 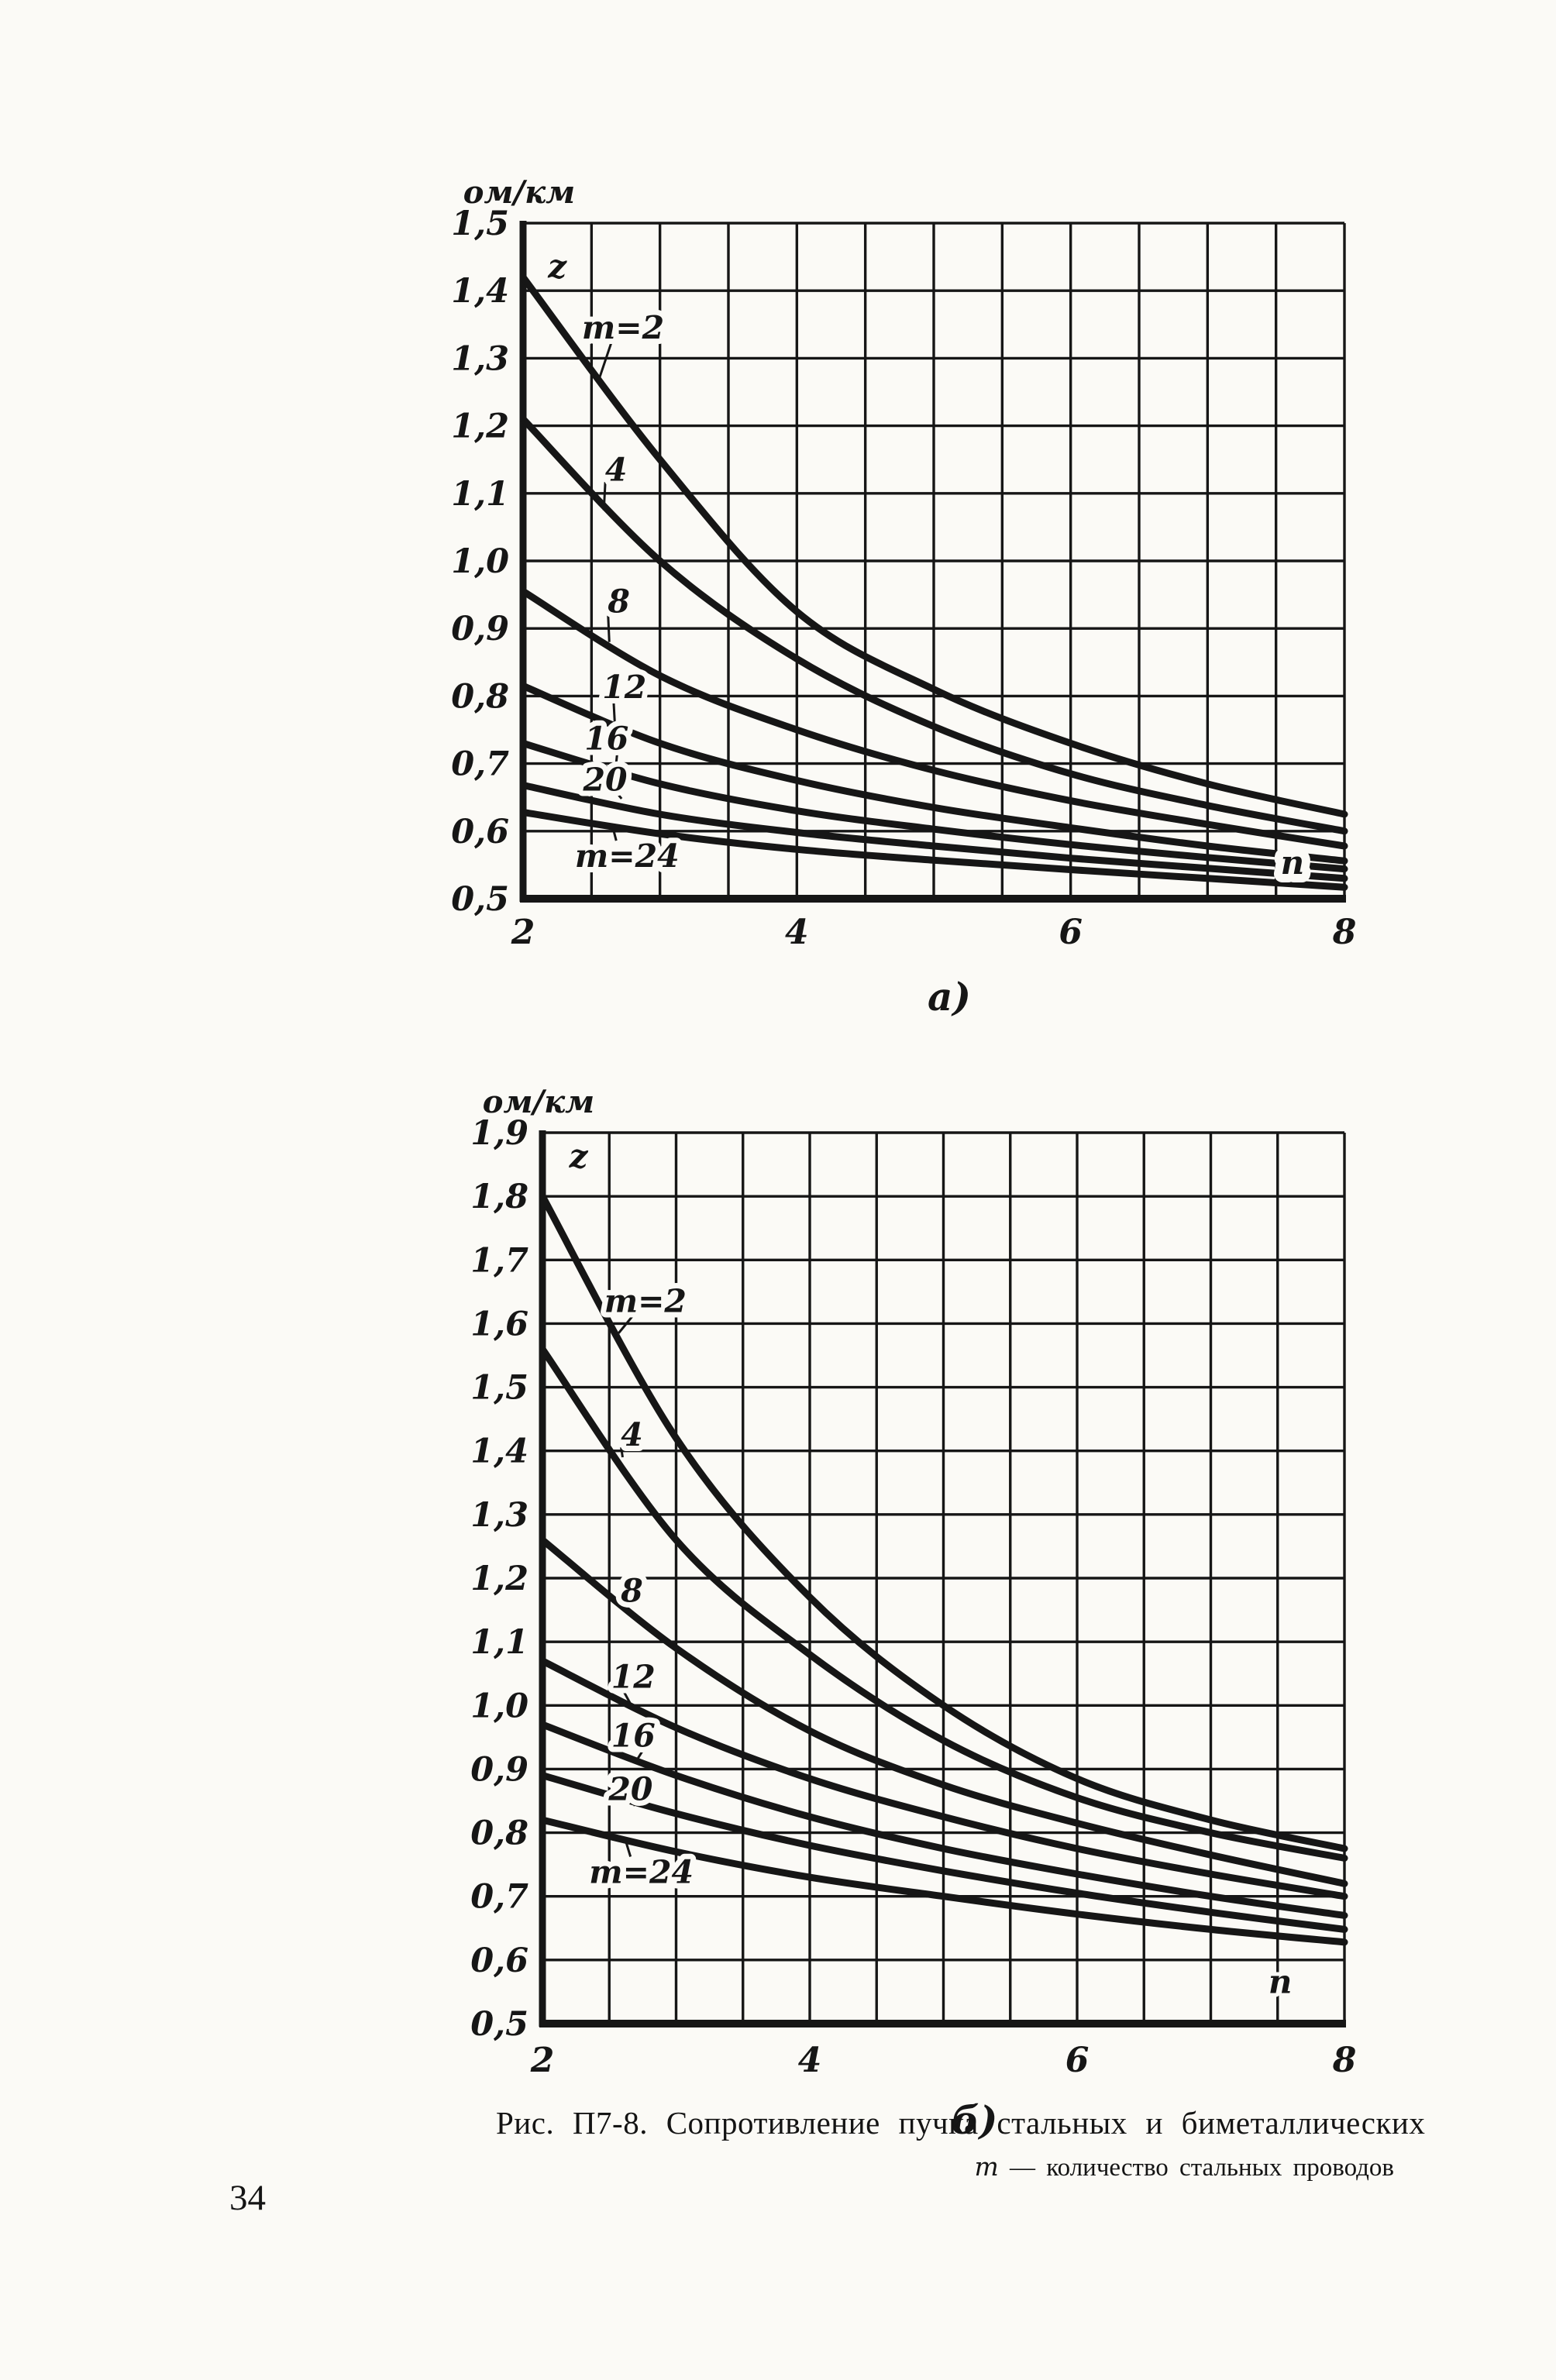 What do you see at coordinates (499, 1133) in the screenshot?
I see `y-tick-label: 1,9` at bounding box center [499, 1133].